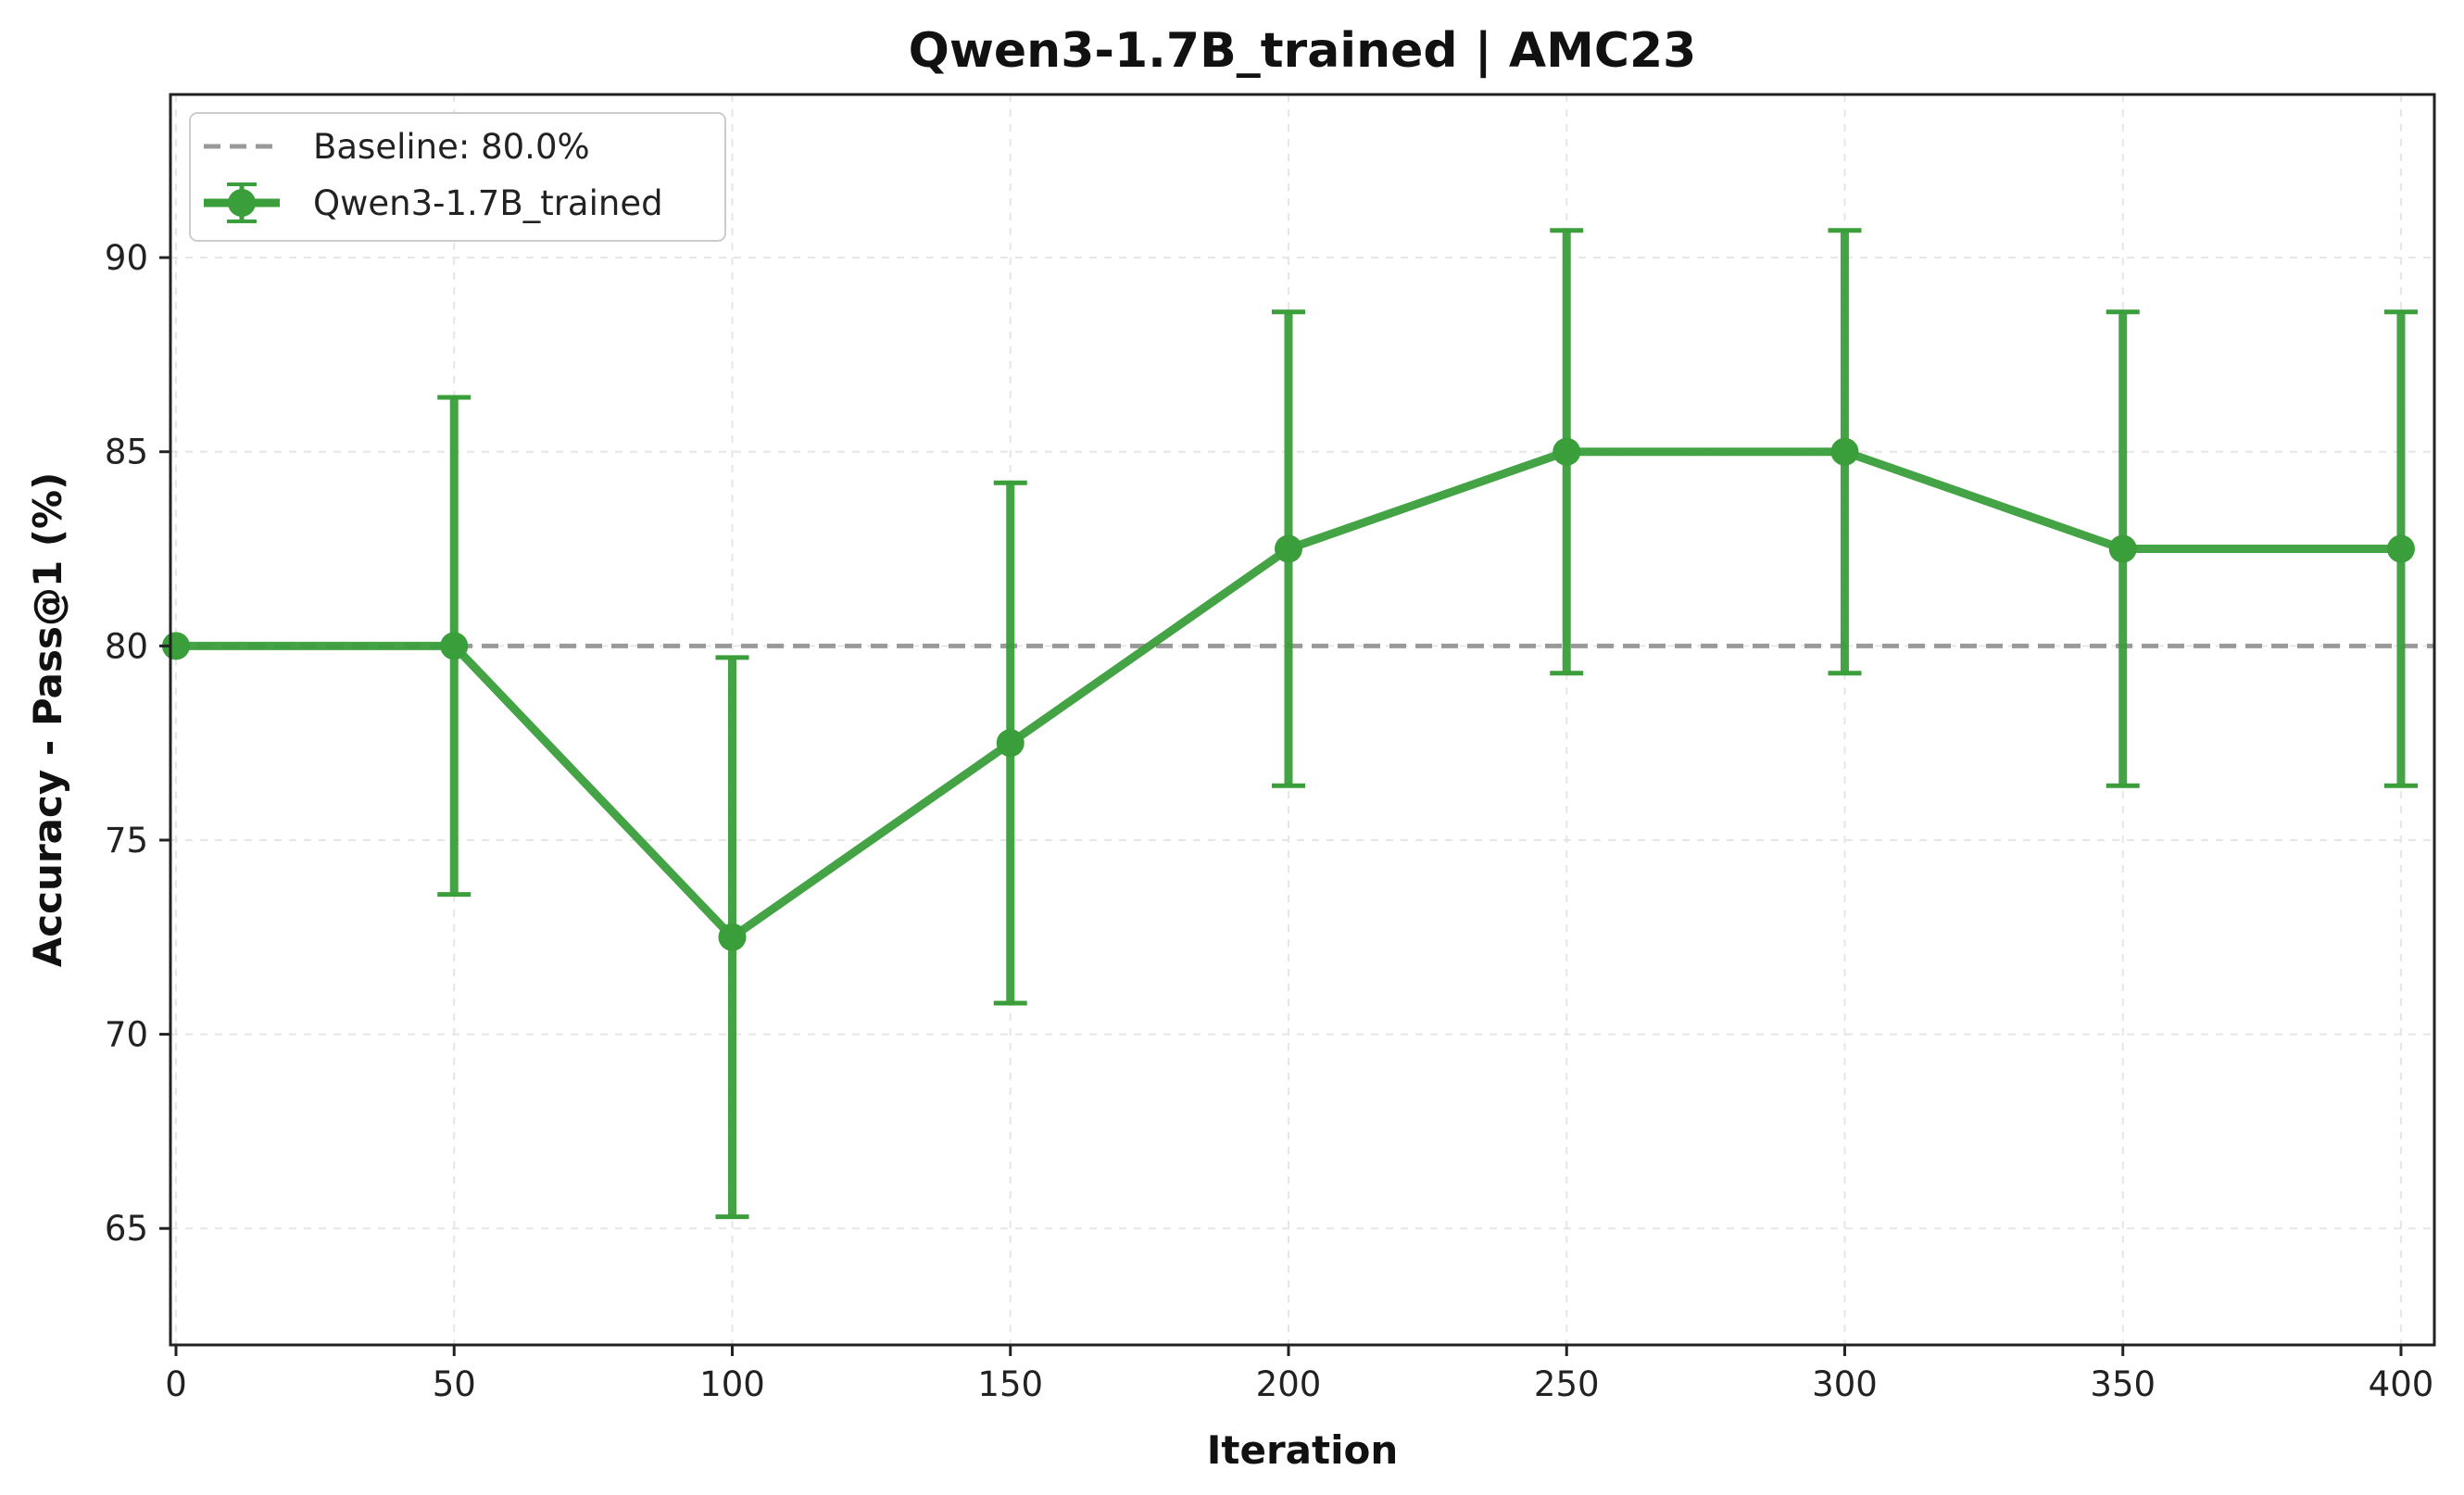  What do you see at coordinates (488, 203) in the screenshot?
I see `legend-series-label: Qwen3-1.7B_trained` at bounding box center [488, 203].